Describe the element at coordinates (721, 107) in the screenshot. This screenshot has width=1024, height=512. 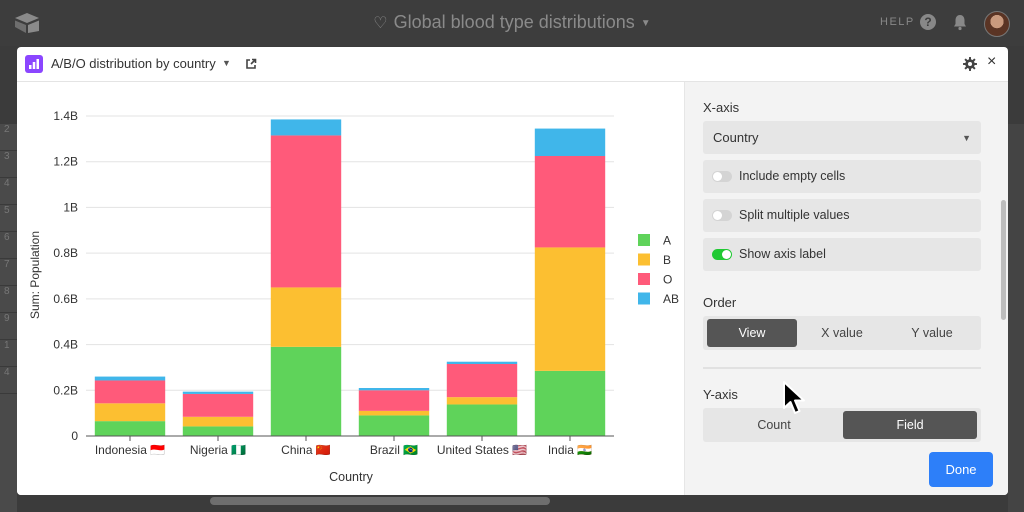
I see `x-axis-section-label: X-axis` at that location.